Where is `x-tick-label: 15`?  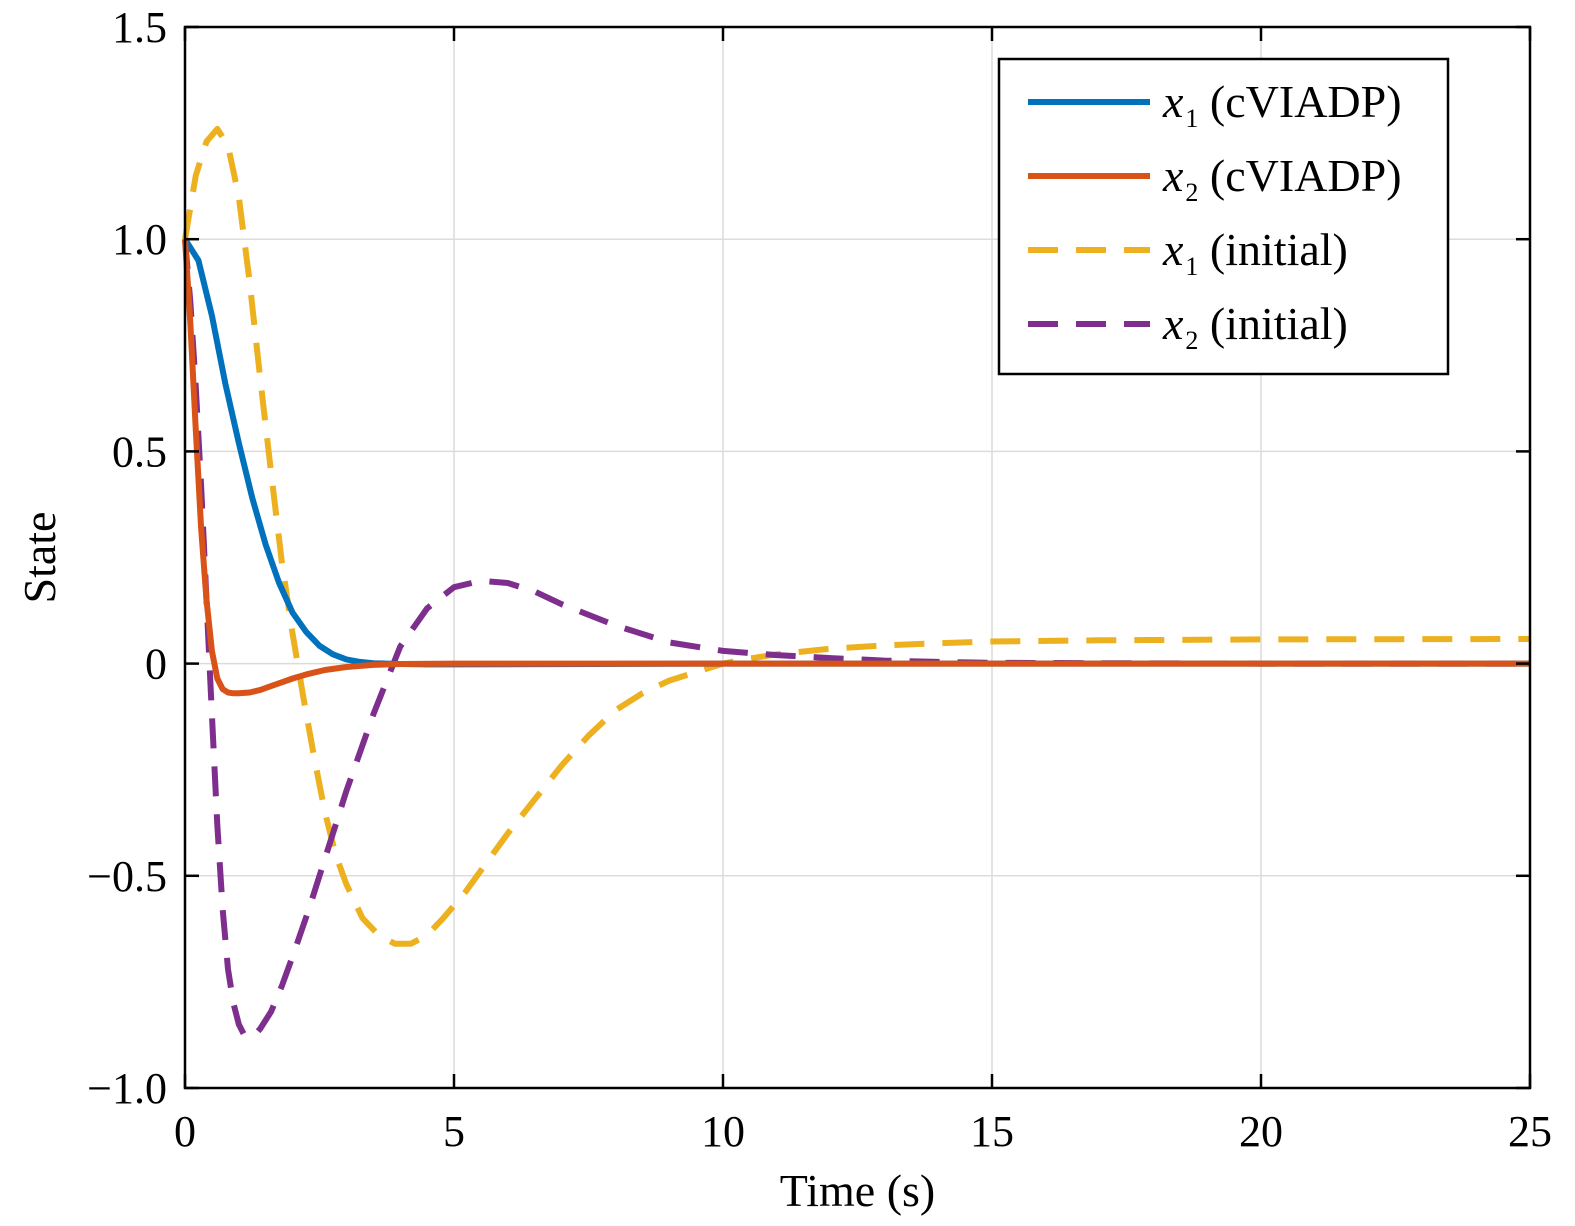
x-tick-label: 15 is located at coordinates (992, 1131).